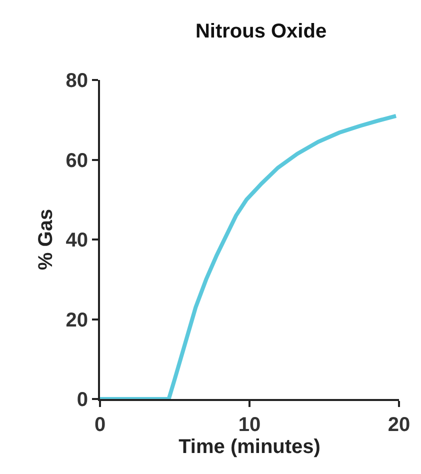 The width and height of the screenshot is (421, 474). What do you see at coordinates (45, 239) in the screenshot?
I see `y-axis-title: % Gas` at bounding box center [45, 239].